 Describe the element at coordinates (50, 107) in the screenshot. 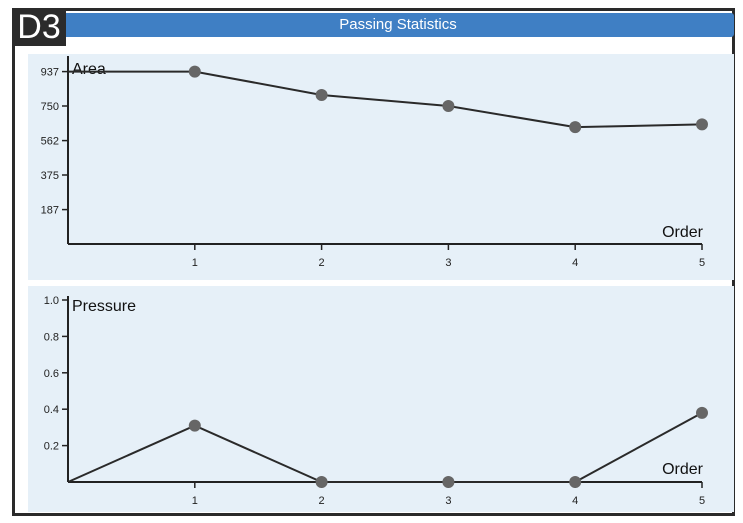

I see `y-tick-label: 750` at that location.